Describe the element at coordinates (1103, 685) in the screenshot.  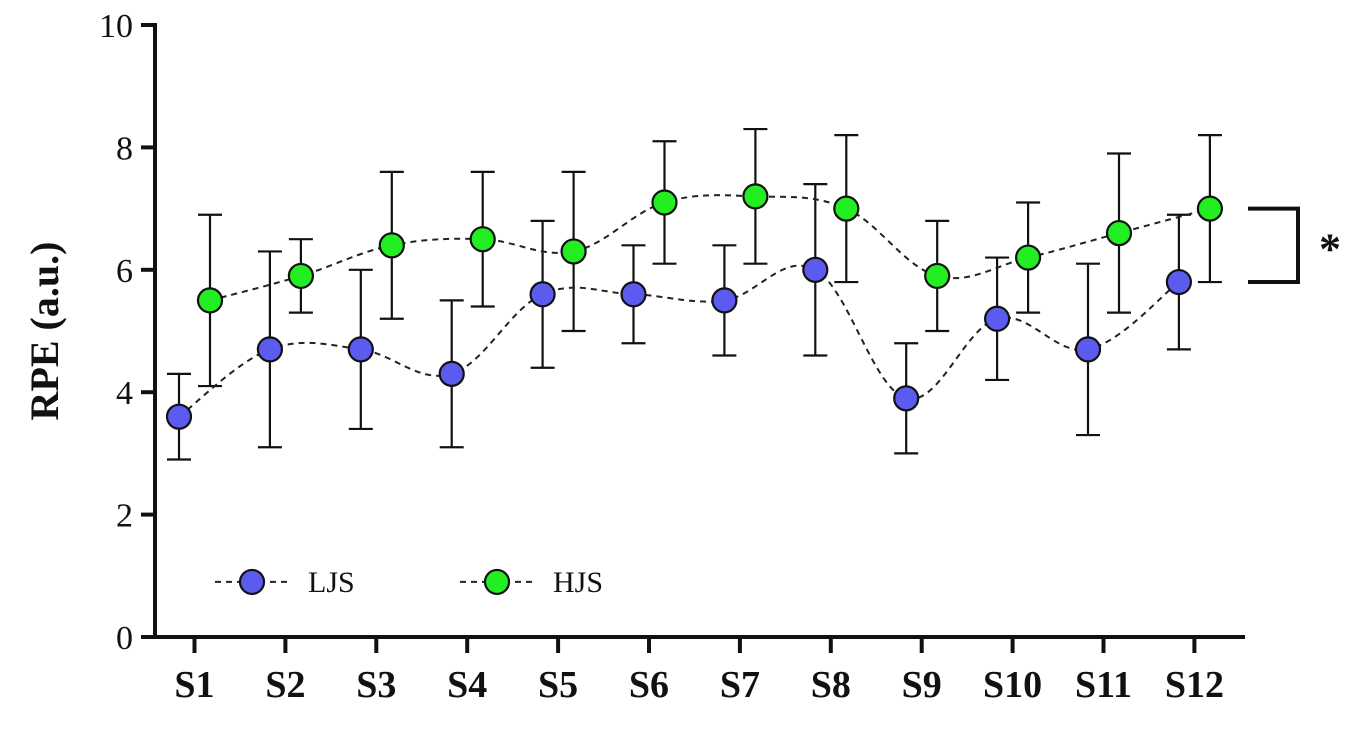
I see `x-tick-label: S11` at that location.